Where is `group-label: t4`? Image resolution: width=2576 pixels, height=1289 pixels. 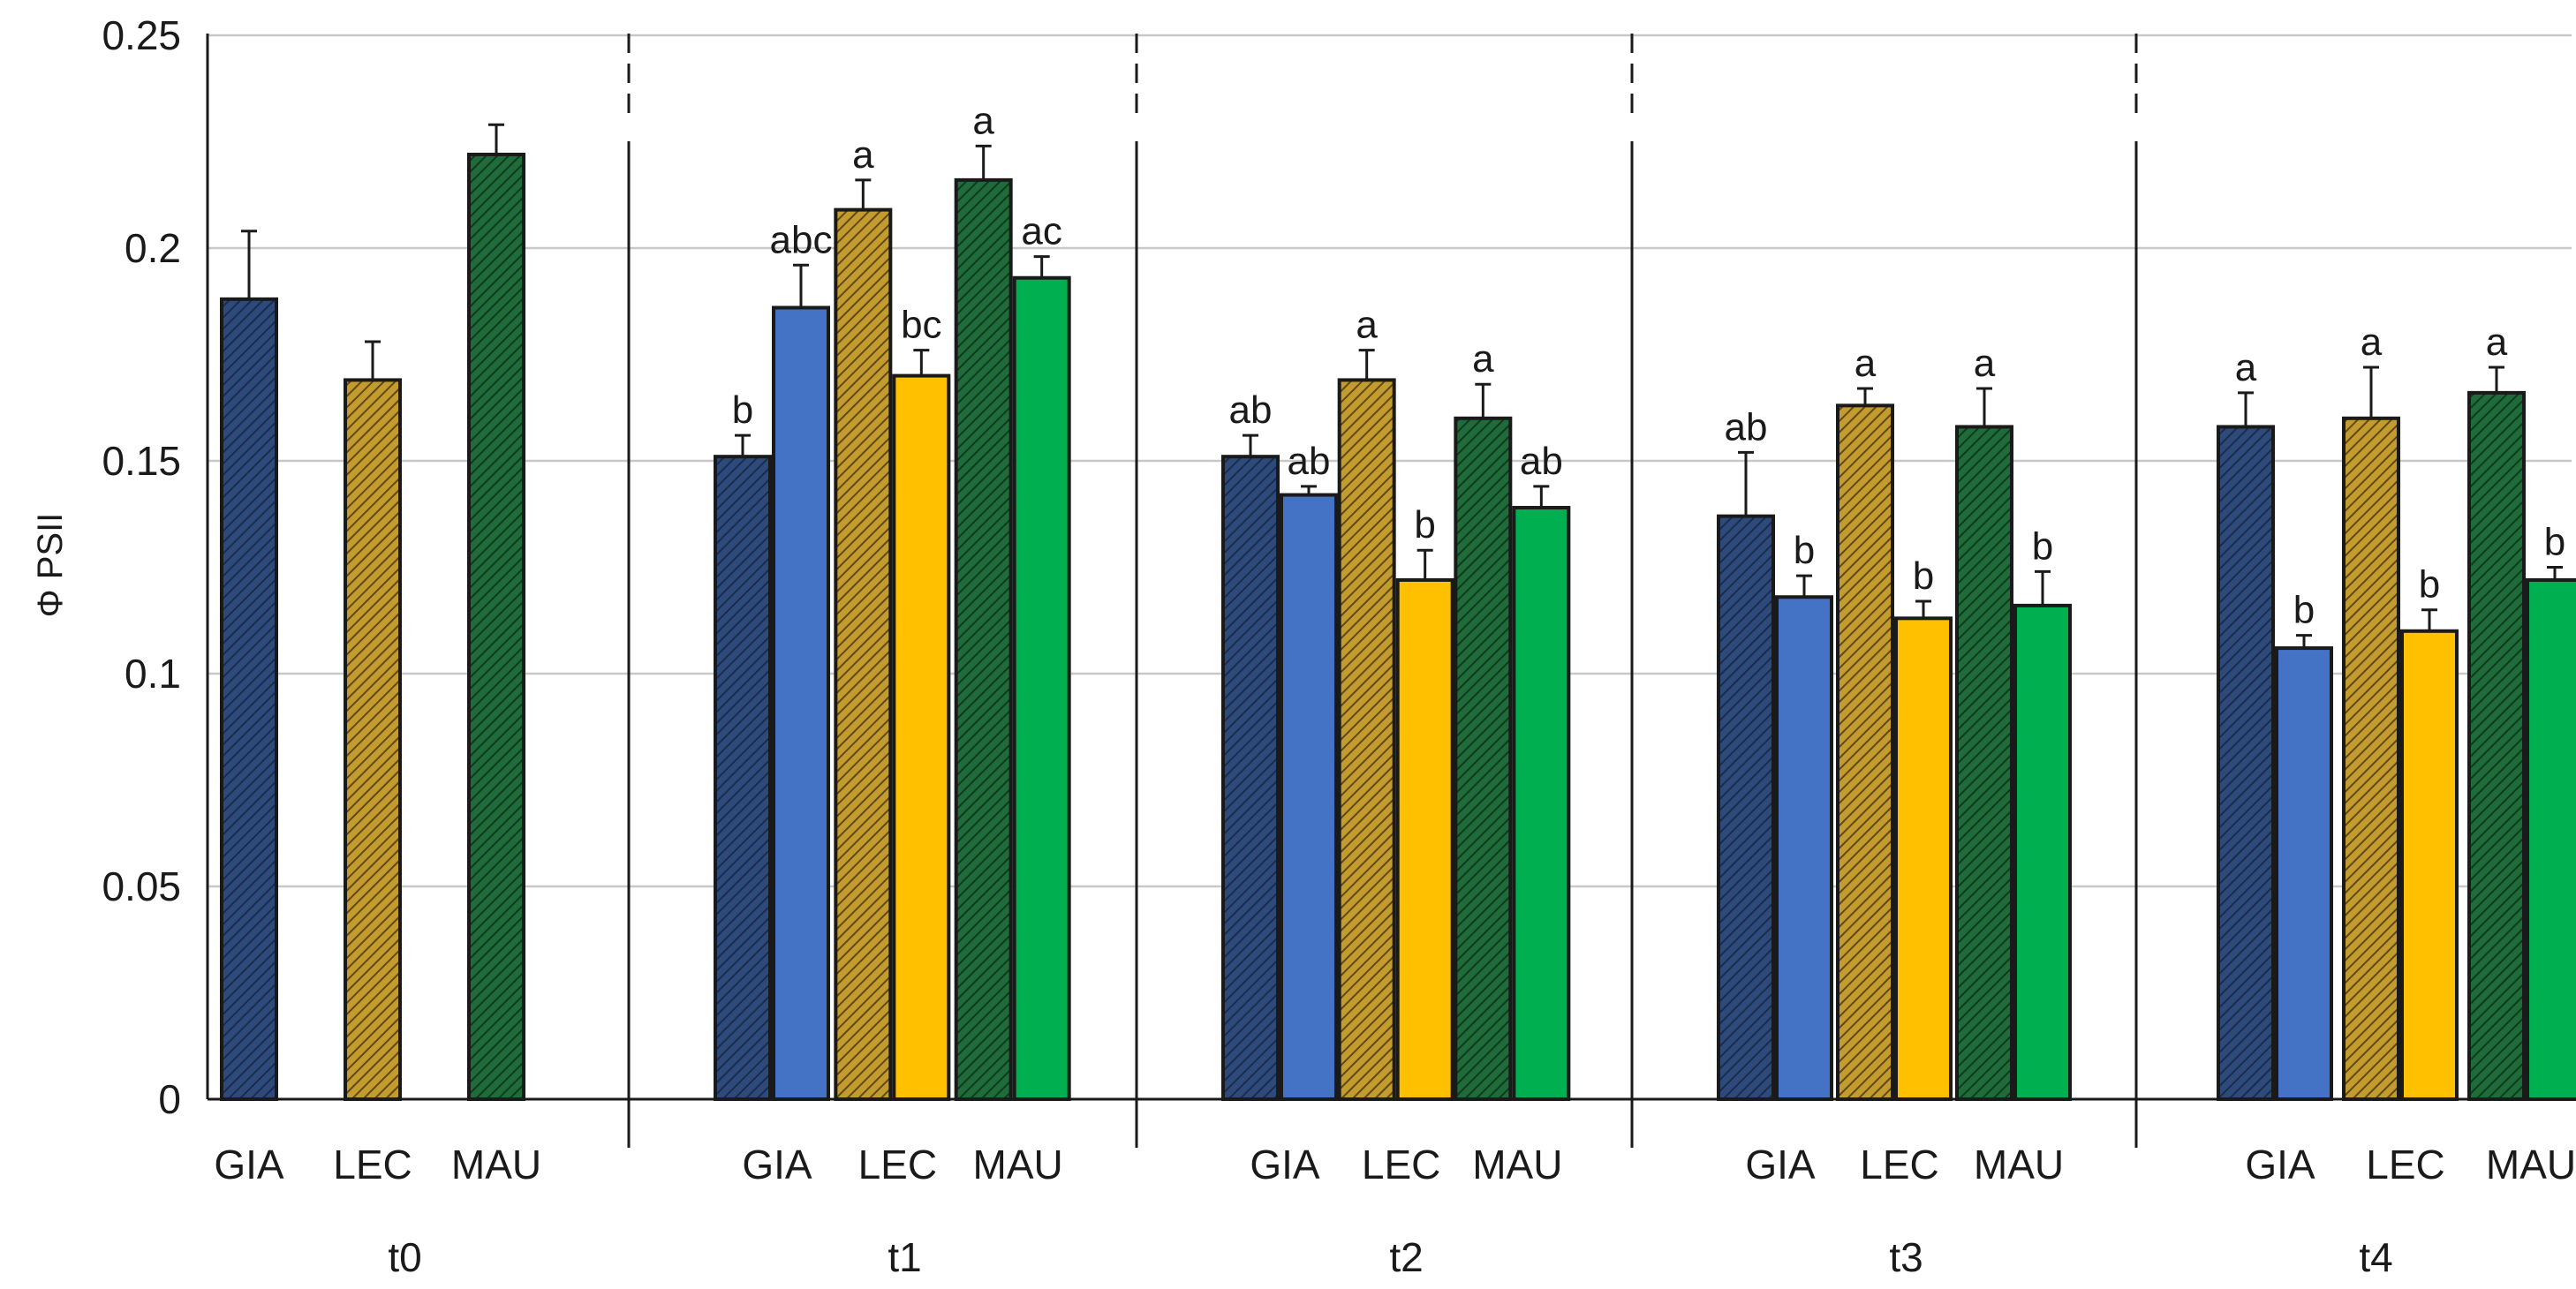 group-label: t4 is located at coordinates (2375, 1257).